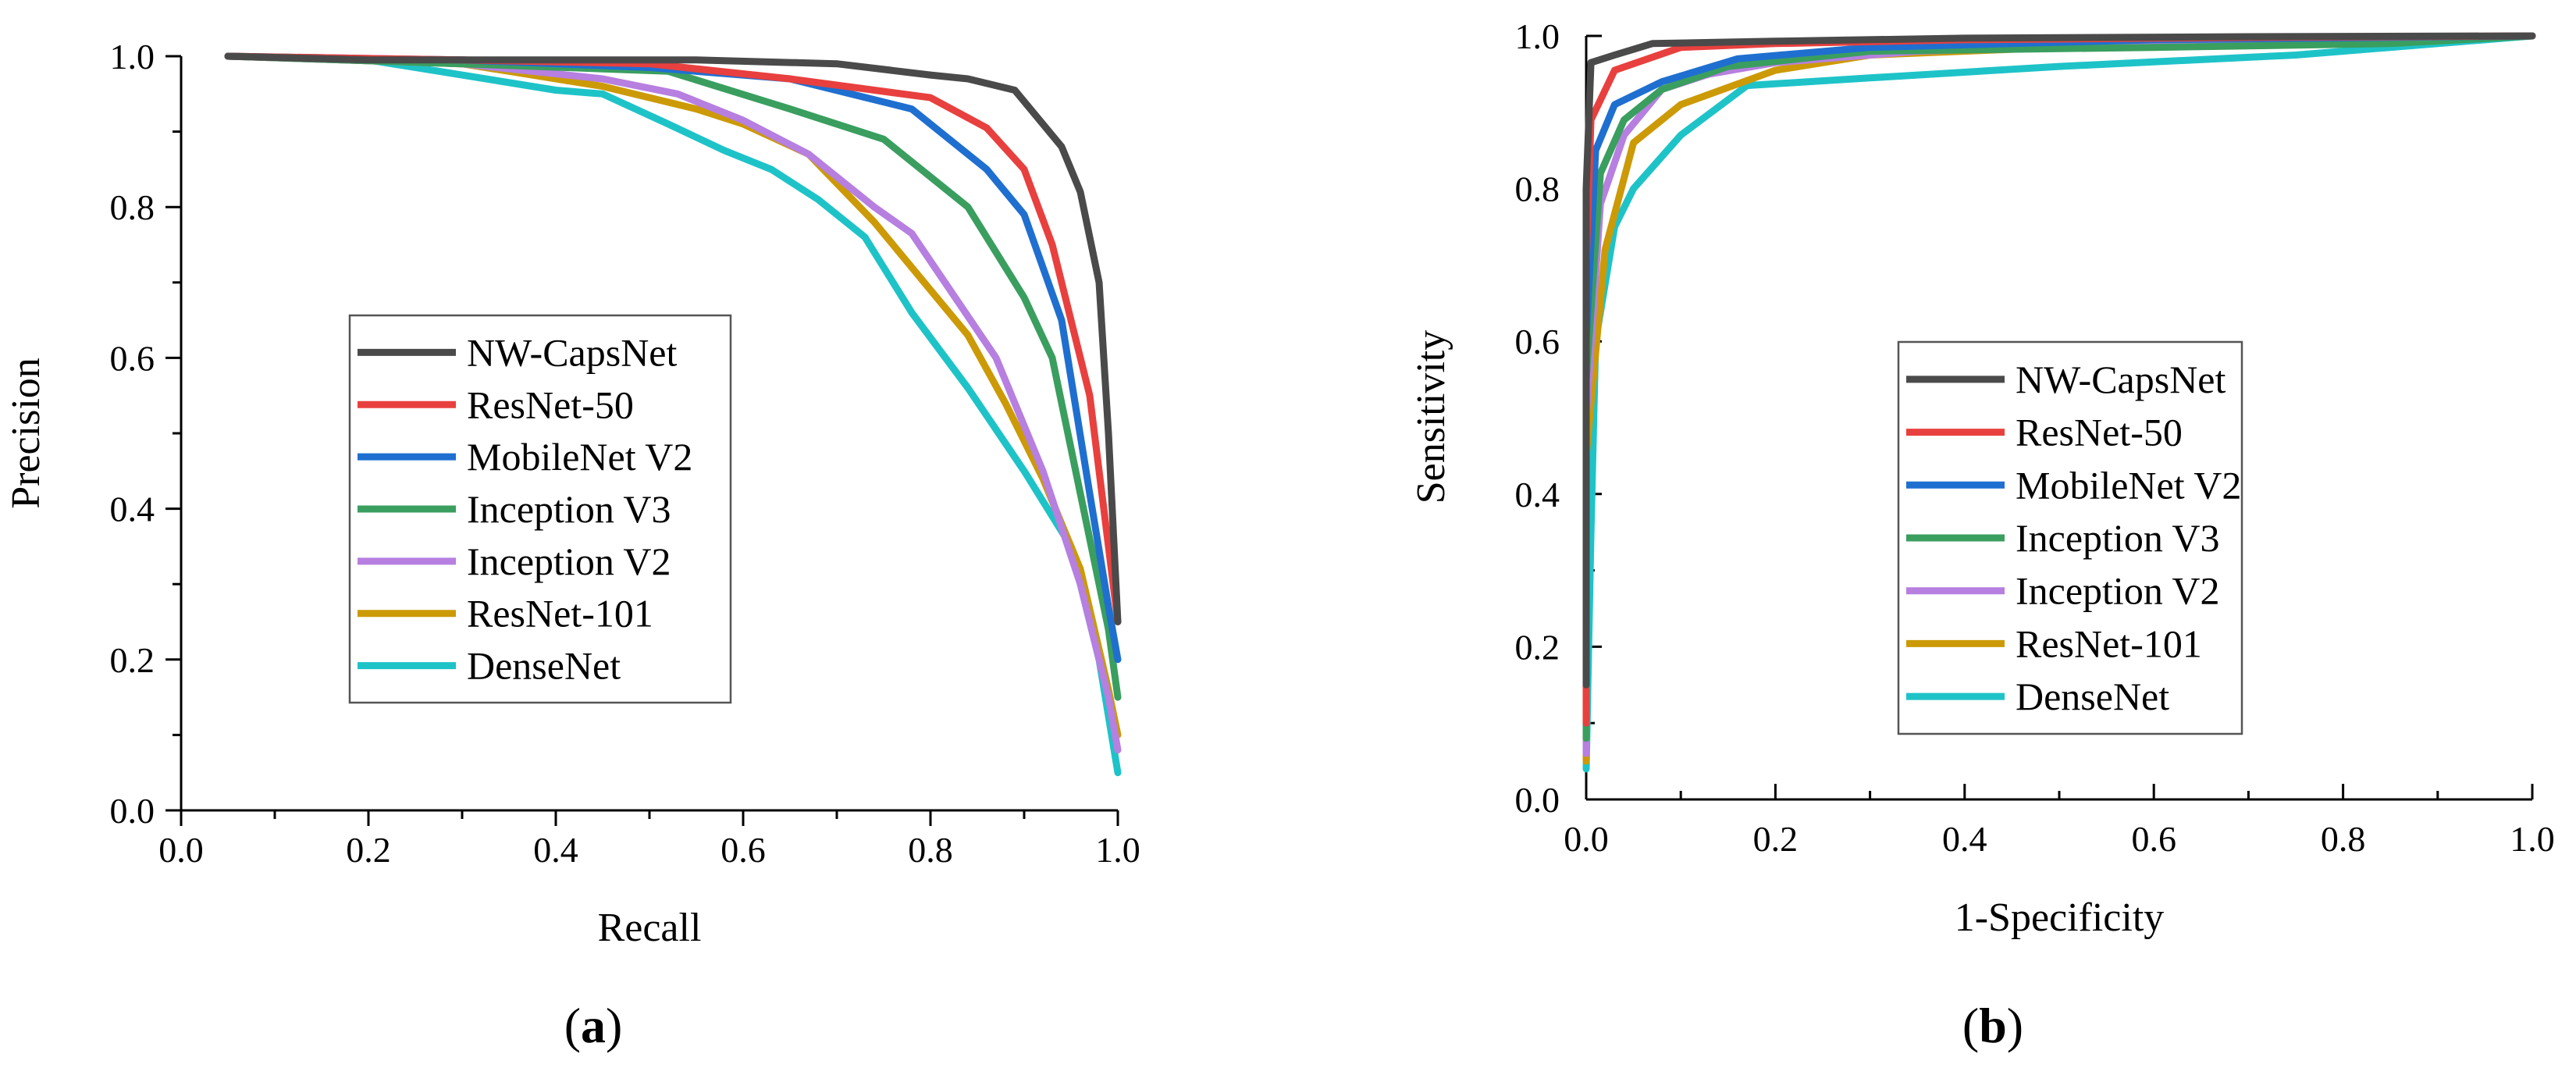  What do you see at coordinates (579, 457) in the screenshot?
I see `a-legend-label-mobilenet-v2: MobileNet V2` at bounding box center [579, 457].